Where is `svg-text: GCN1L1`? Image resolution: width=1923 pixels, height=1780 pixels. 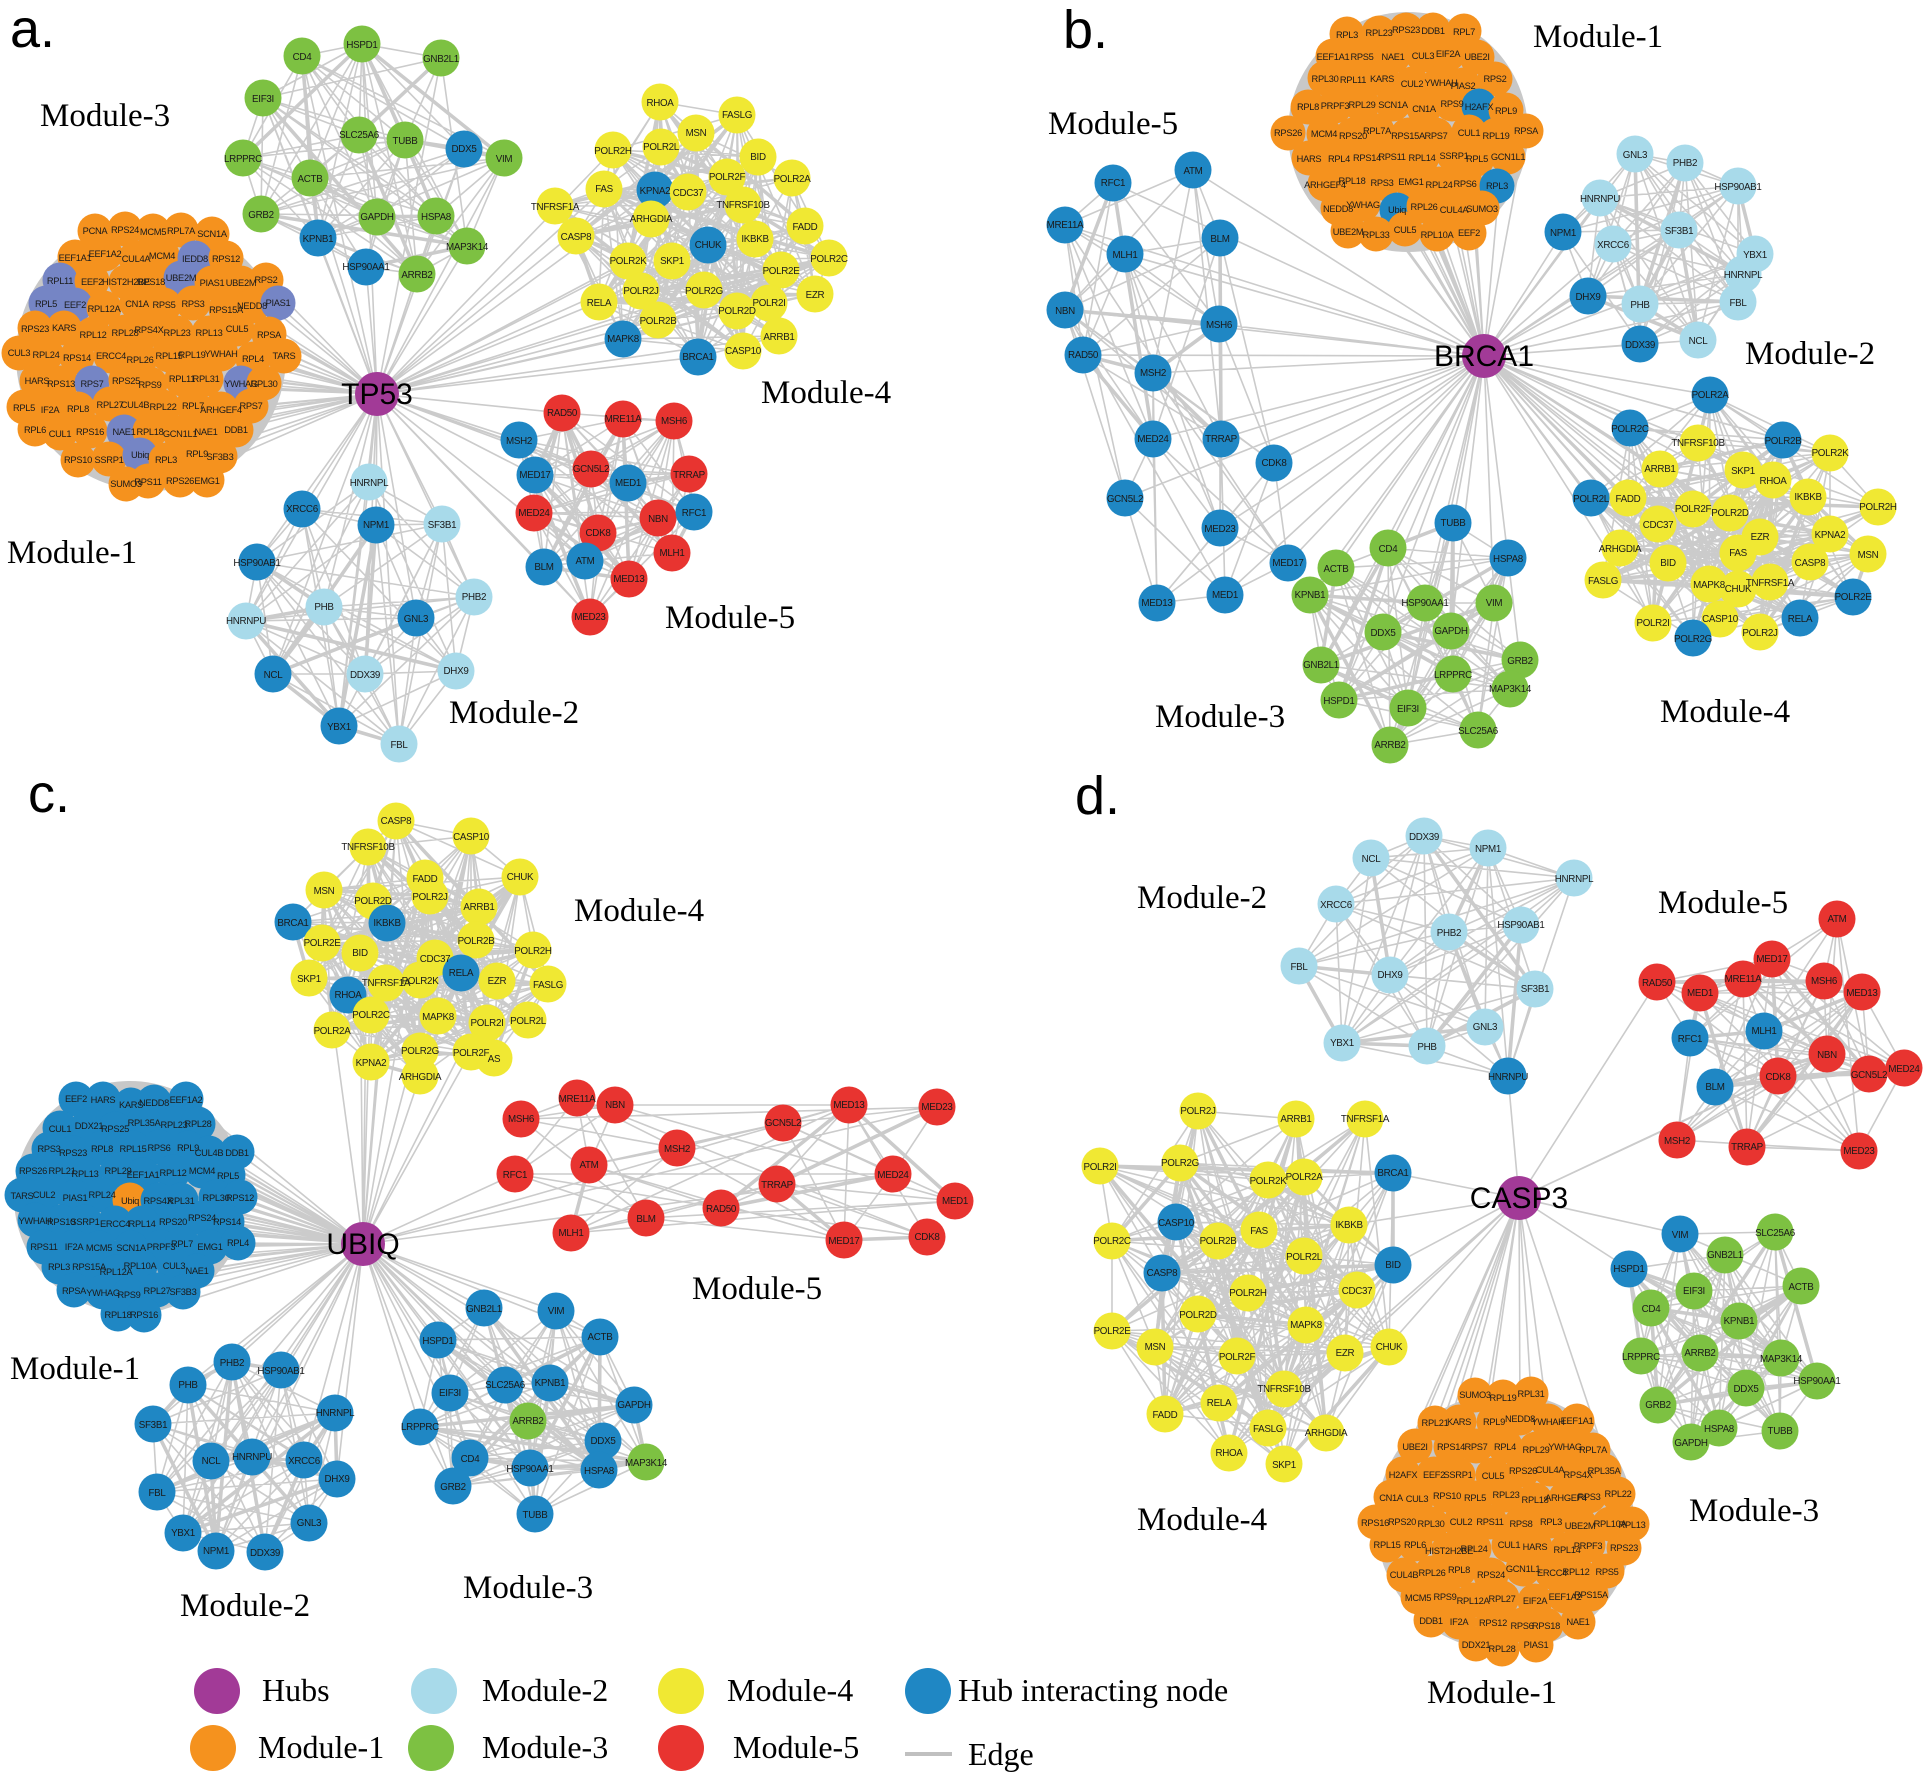
svg-text: GCN1L1 is located at coordinates (1508, 157).